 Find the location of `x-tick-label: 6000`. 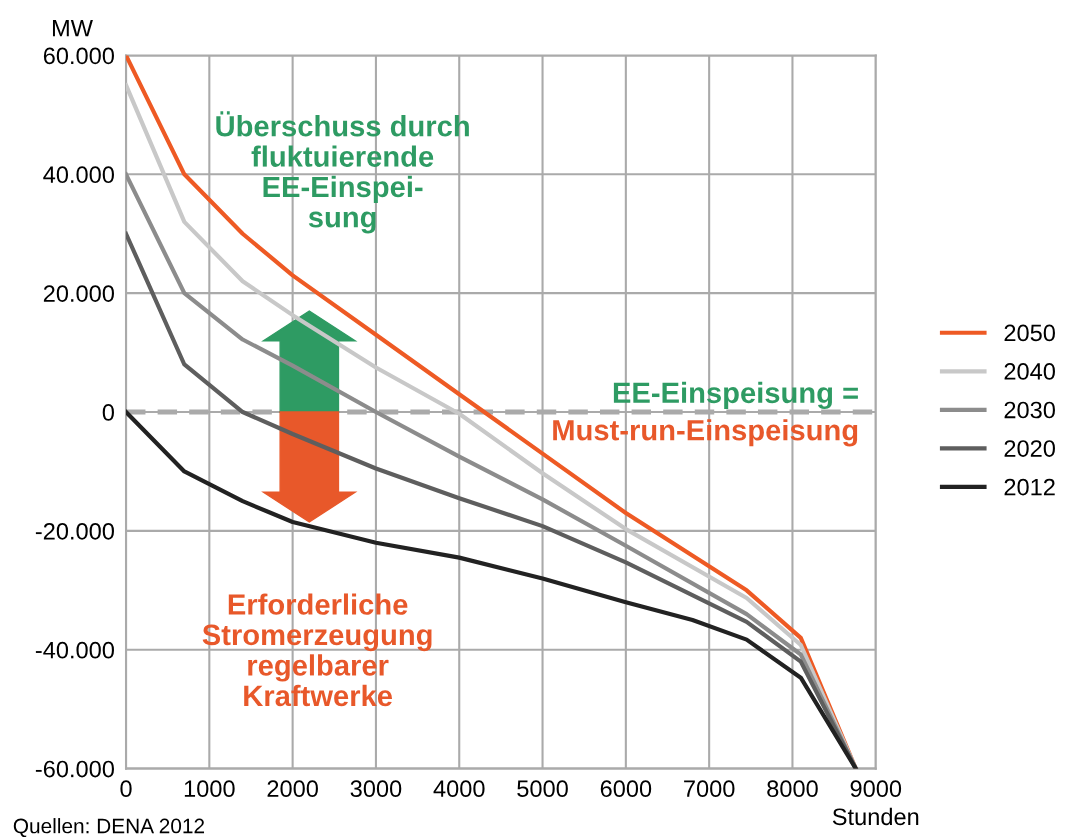

x-tick-label: 6000 is located at coordinates (626, 789).